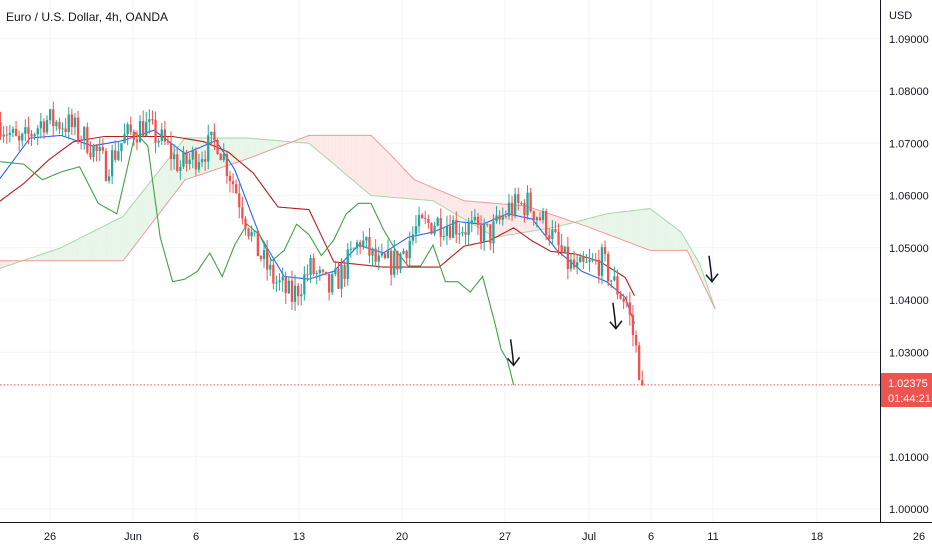 Image resolution: width=932 pixels, height=550 pixels. Describe the element at coordinates (299, 537) in the screenshot. I see `time-axis-label: 13` at that location.